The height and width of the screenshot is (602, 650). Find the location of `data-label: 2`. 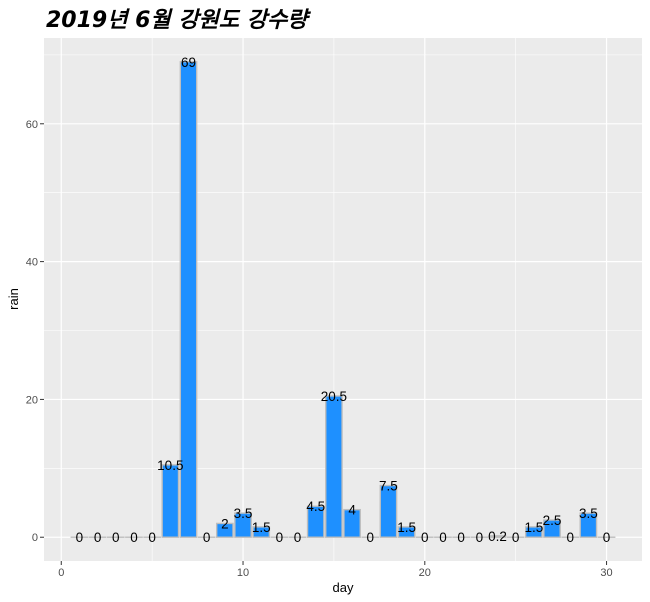

data-label: 2 is located at coordinates (225, 523).